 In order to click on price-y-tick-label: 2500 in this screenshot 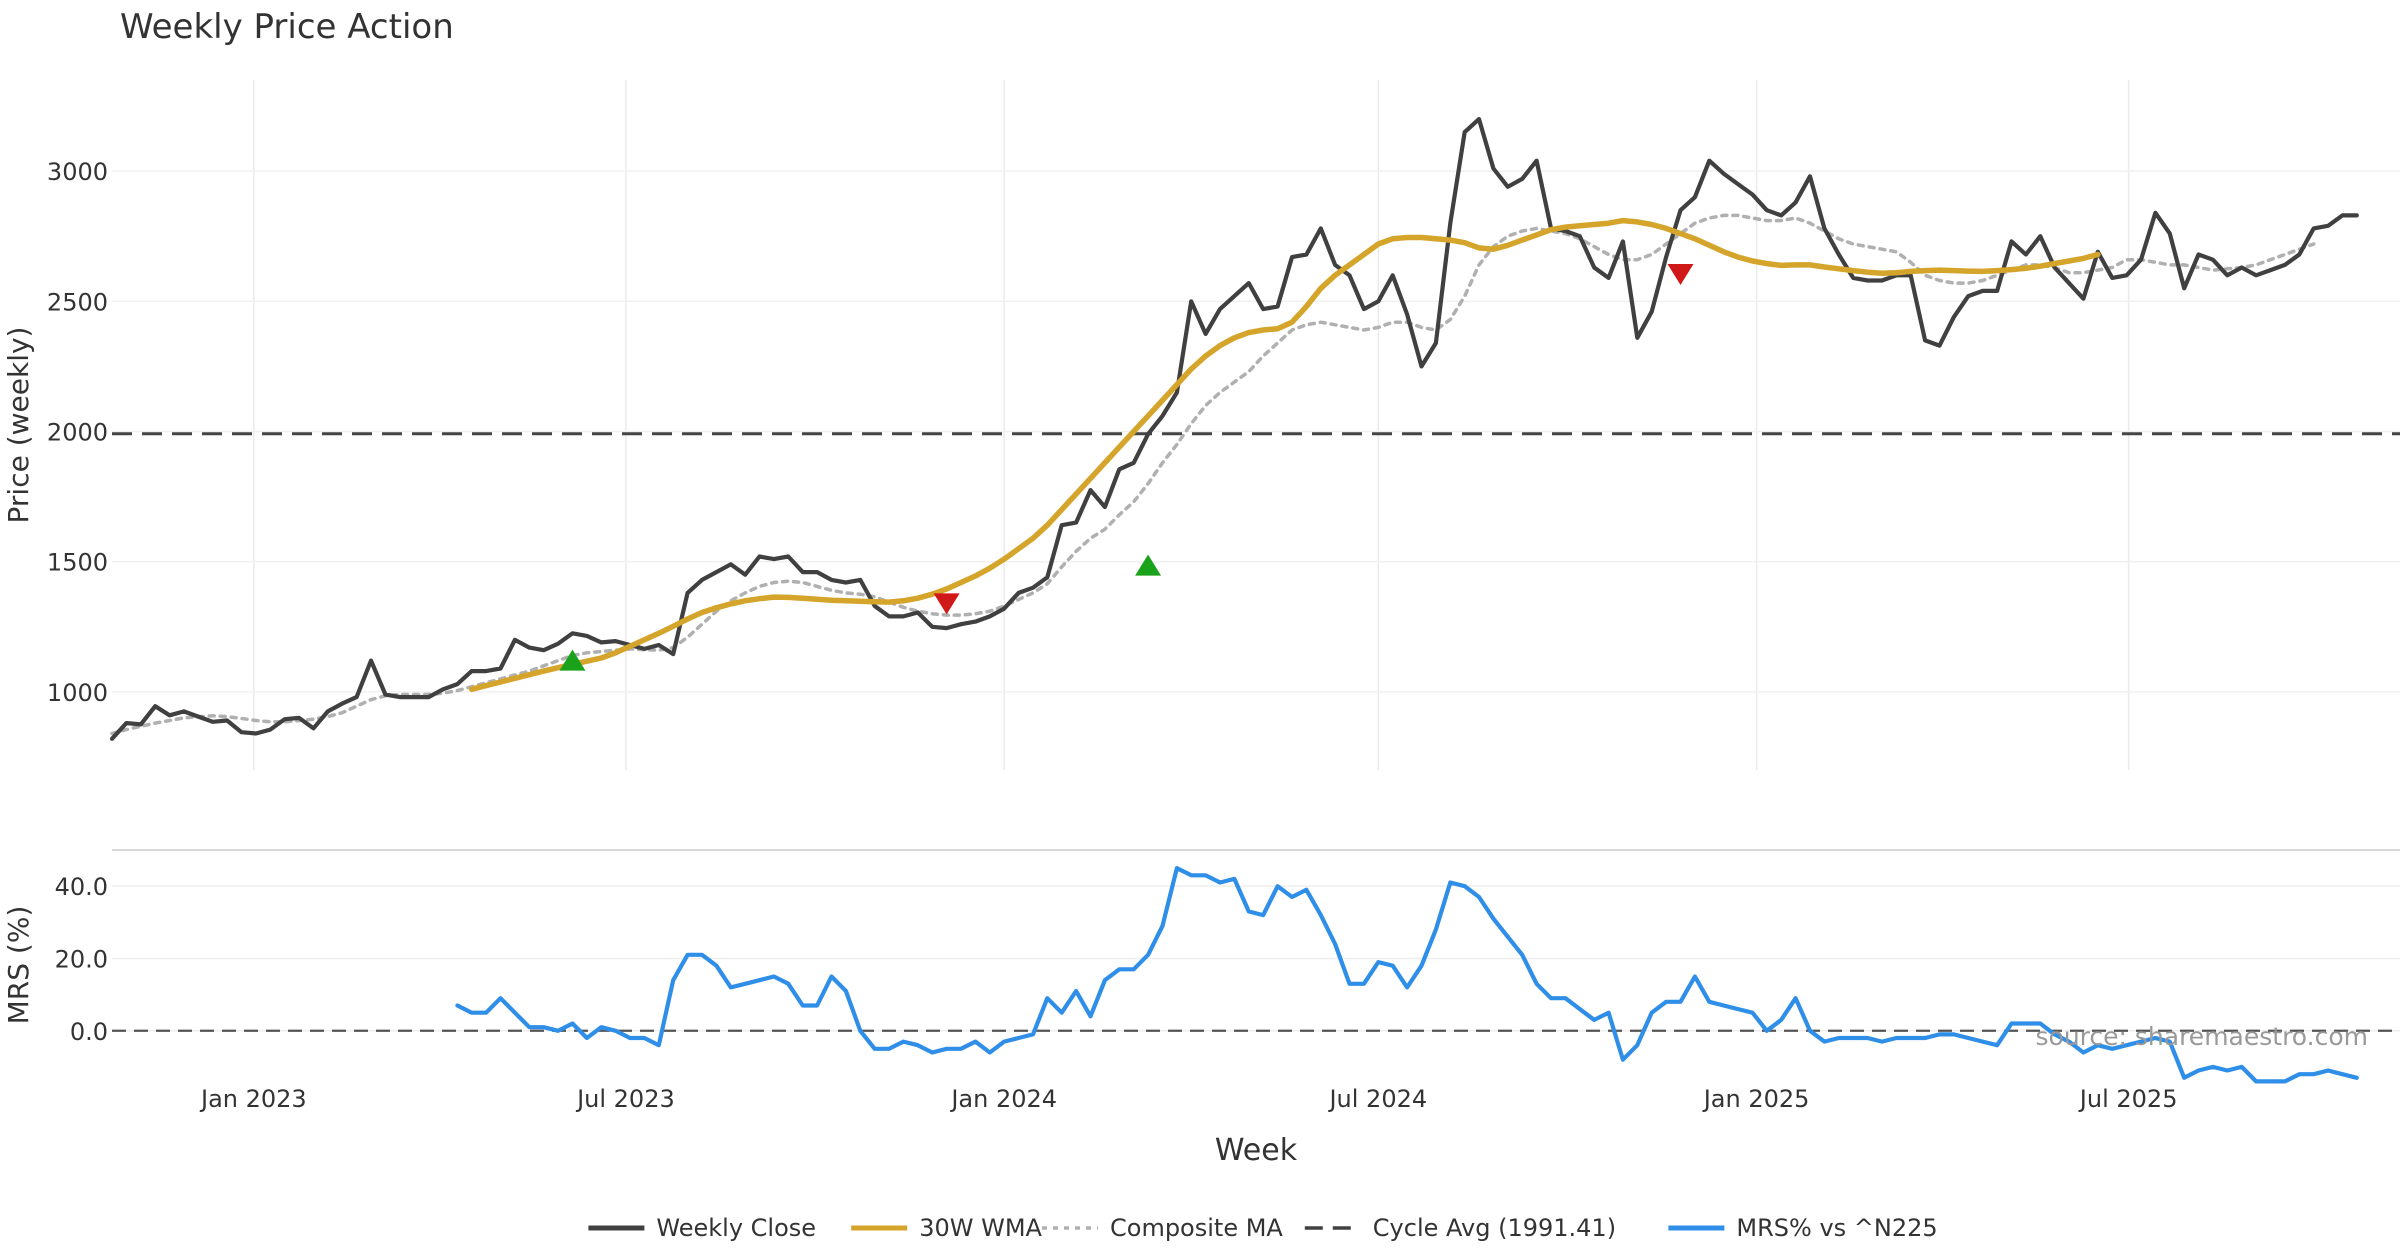, I will do `click(77, 302)`.